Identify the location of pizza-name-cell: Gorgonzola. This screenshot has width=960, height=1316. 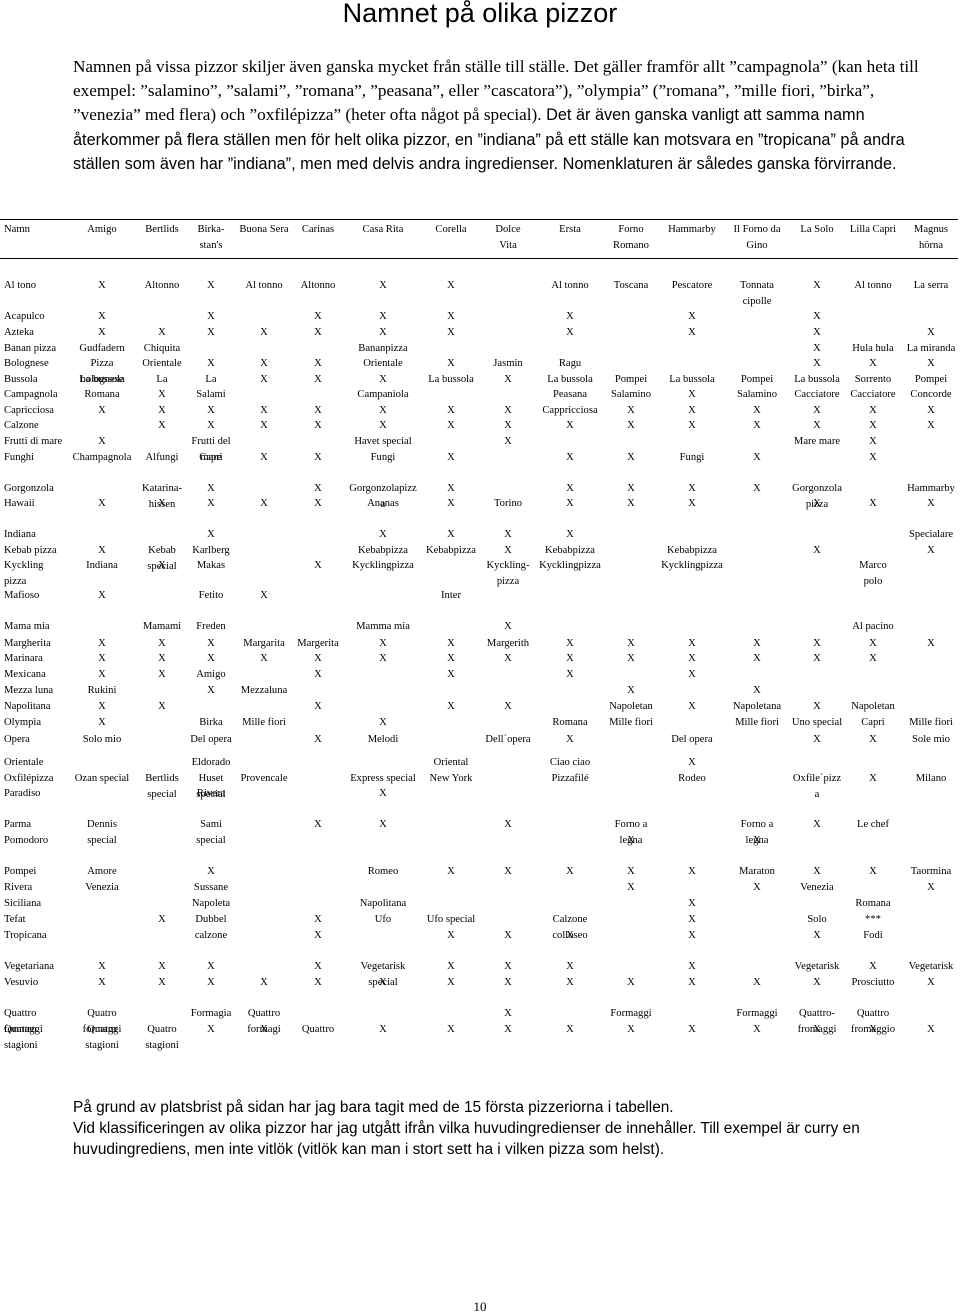
(29, 488).